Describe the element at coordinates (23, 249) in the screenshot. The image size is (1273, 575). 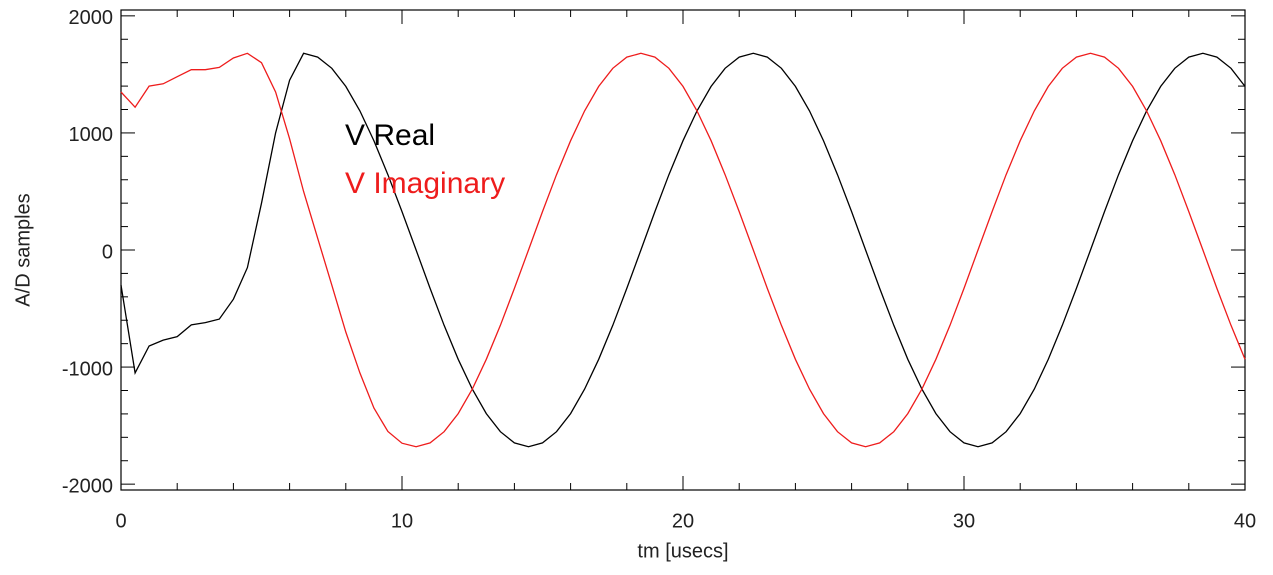
I see `y-axis-label: A/D samples` at that location.